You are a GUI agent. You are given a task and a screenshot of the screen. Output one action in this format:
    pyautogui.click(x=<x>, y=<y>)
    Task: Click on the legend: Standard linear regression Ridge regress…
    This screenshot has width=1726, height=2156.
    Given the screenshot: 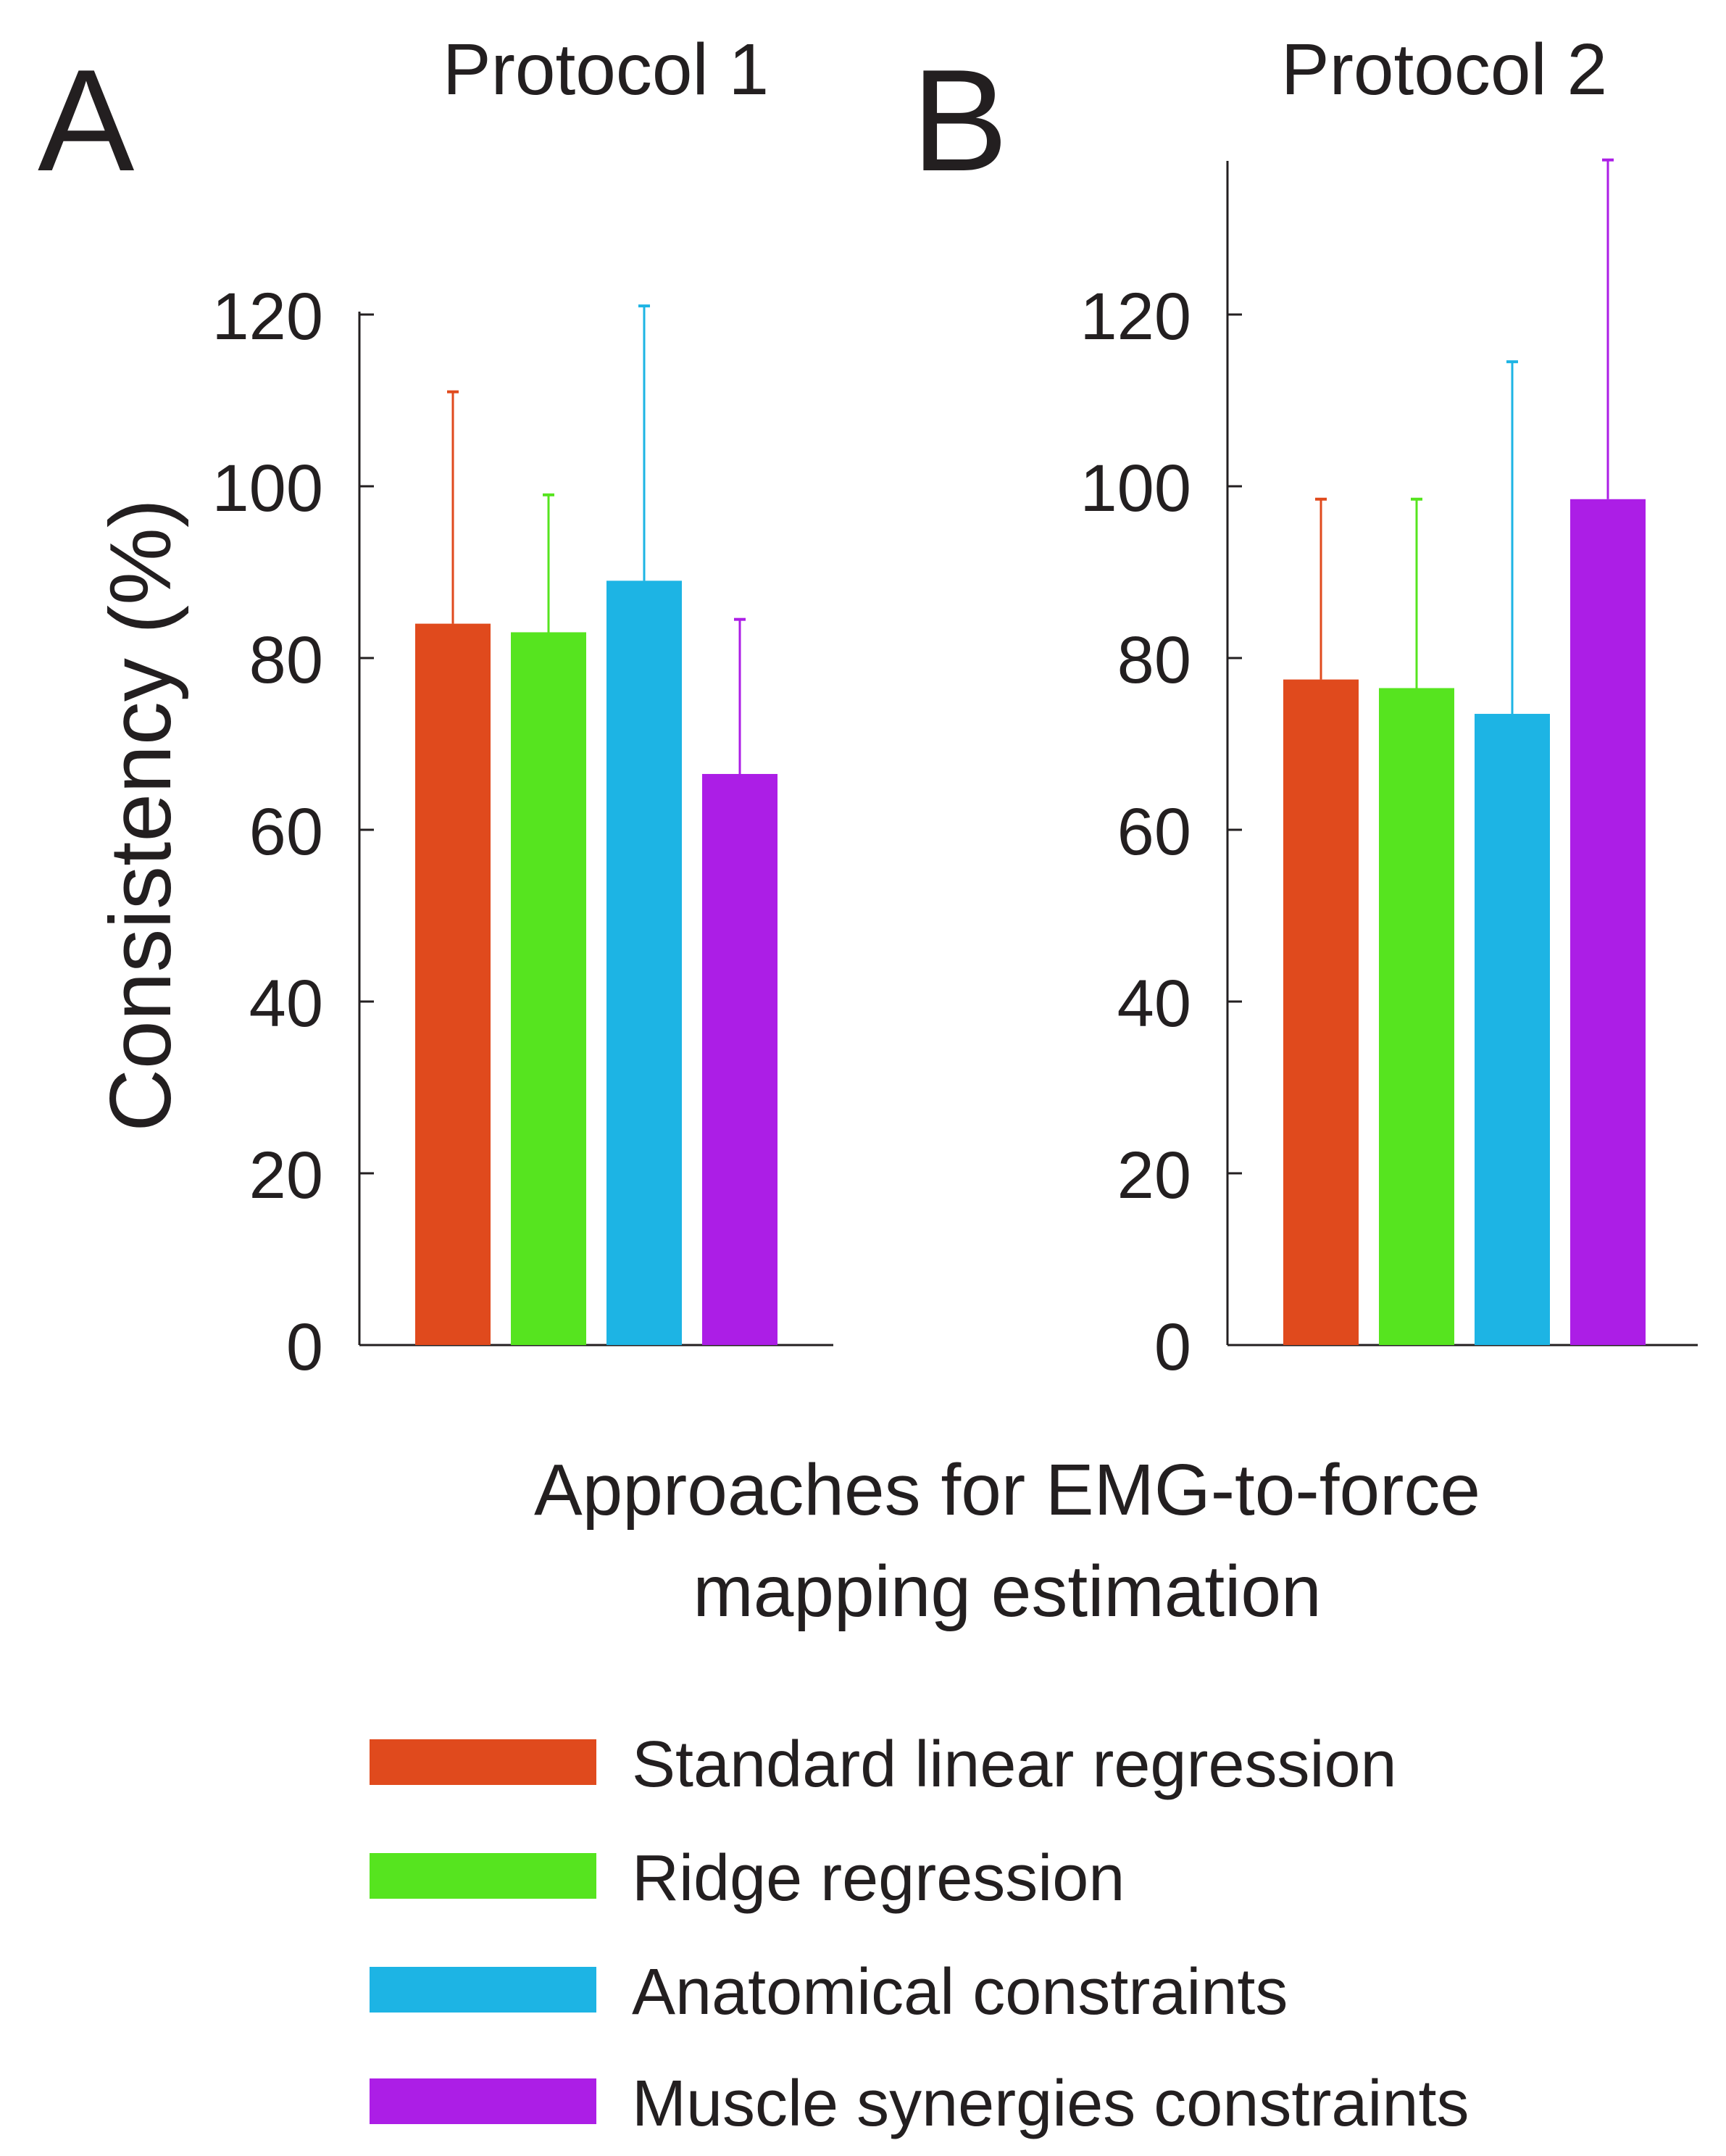 What is the action you would take?
    pyautogui.click(x=919, y=1934)
    